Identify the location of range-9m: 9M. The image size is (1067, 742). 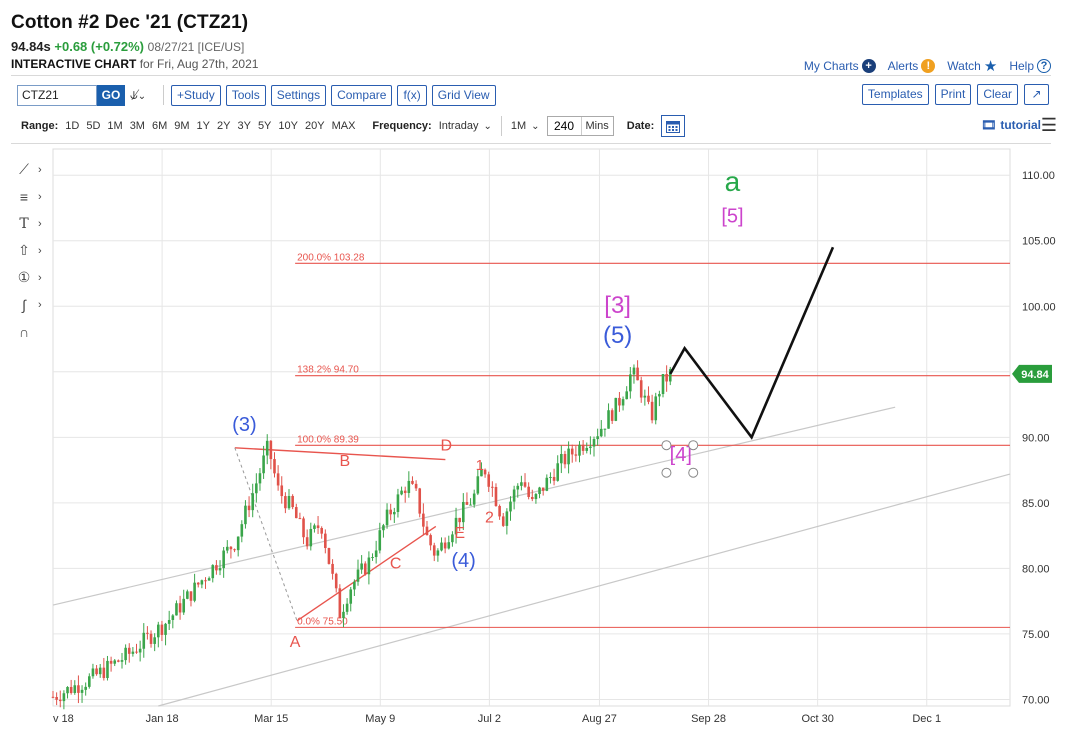
(182, 126).